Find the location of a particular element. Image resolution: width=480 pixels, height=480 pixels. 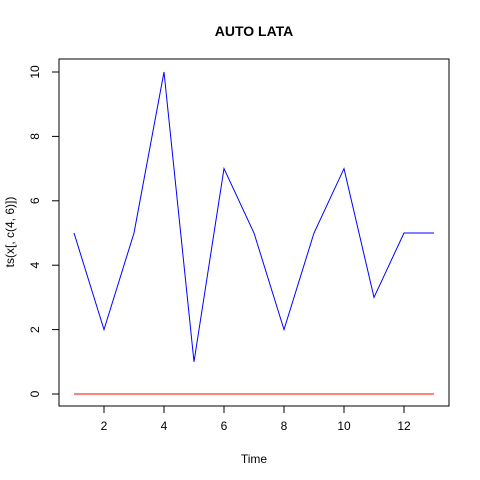

x-axis: 2 4 6 8 10 12 is located at coordinates (256, 419).